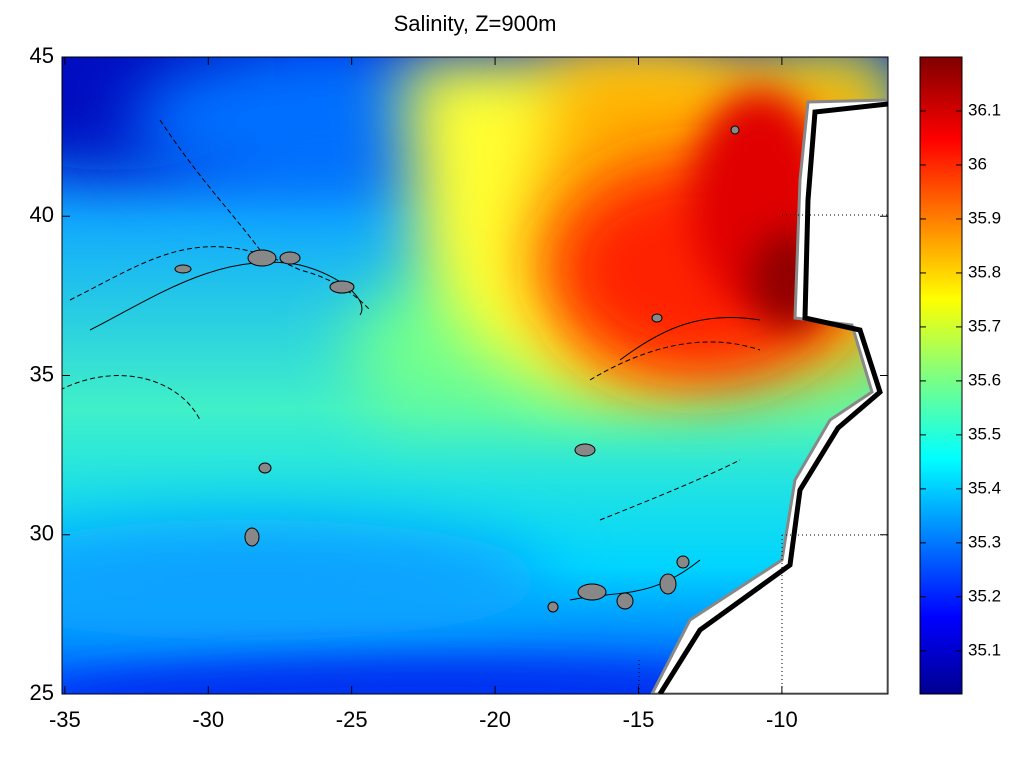  What do you see at coordinates (984, 595) in the screenshot?
I see `colorbar-tick-label: 35.2` at bounding box center [984, 595].